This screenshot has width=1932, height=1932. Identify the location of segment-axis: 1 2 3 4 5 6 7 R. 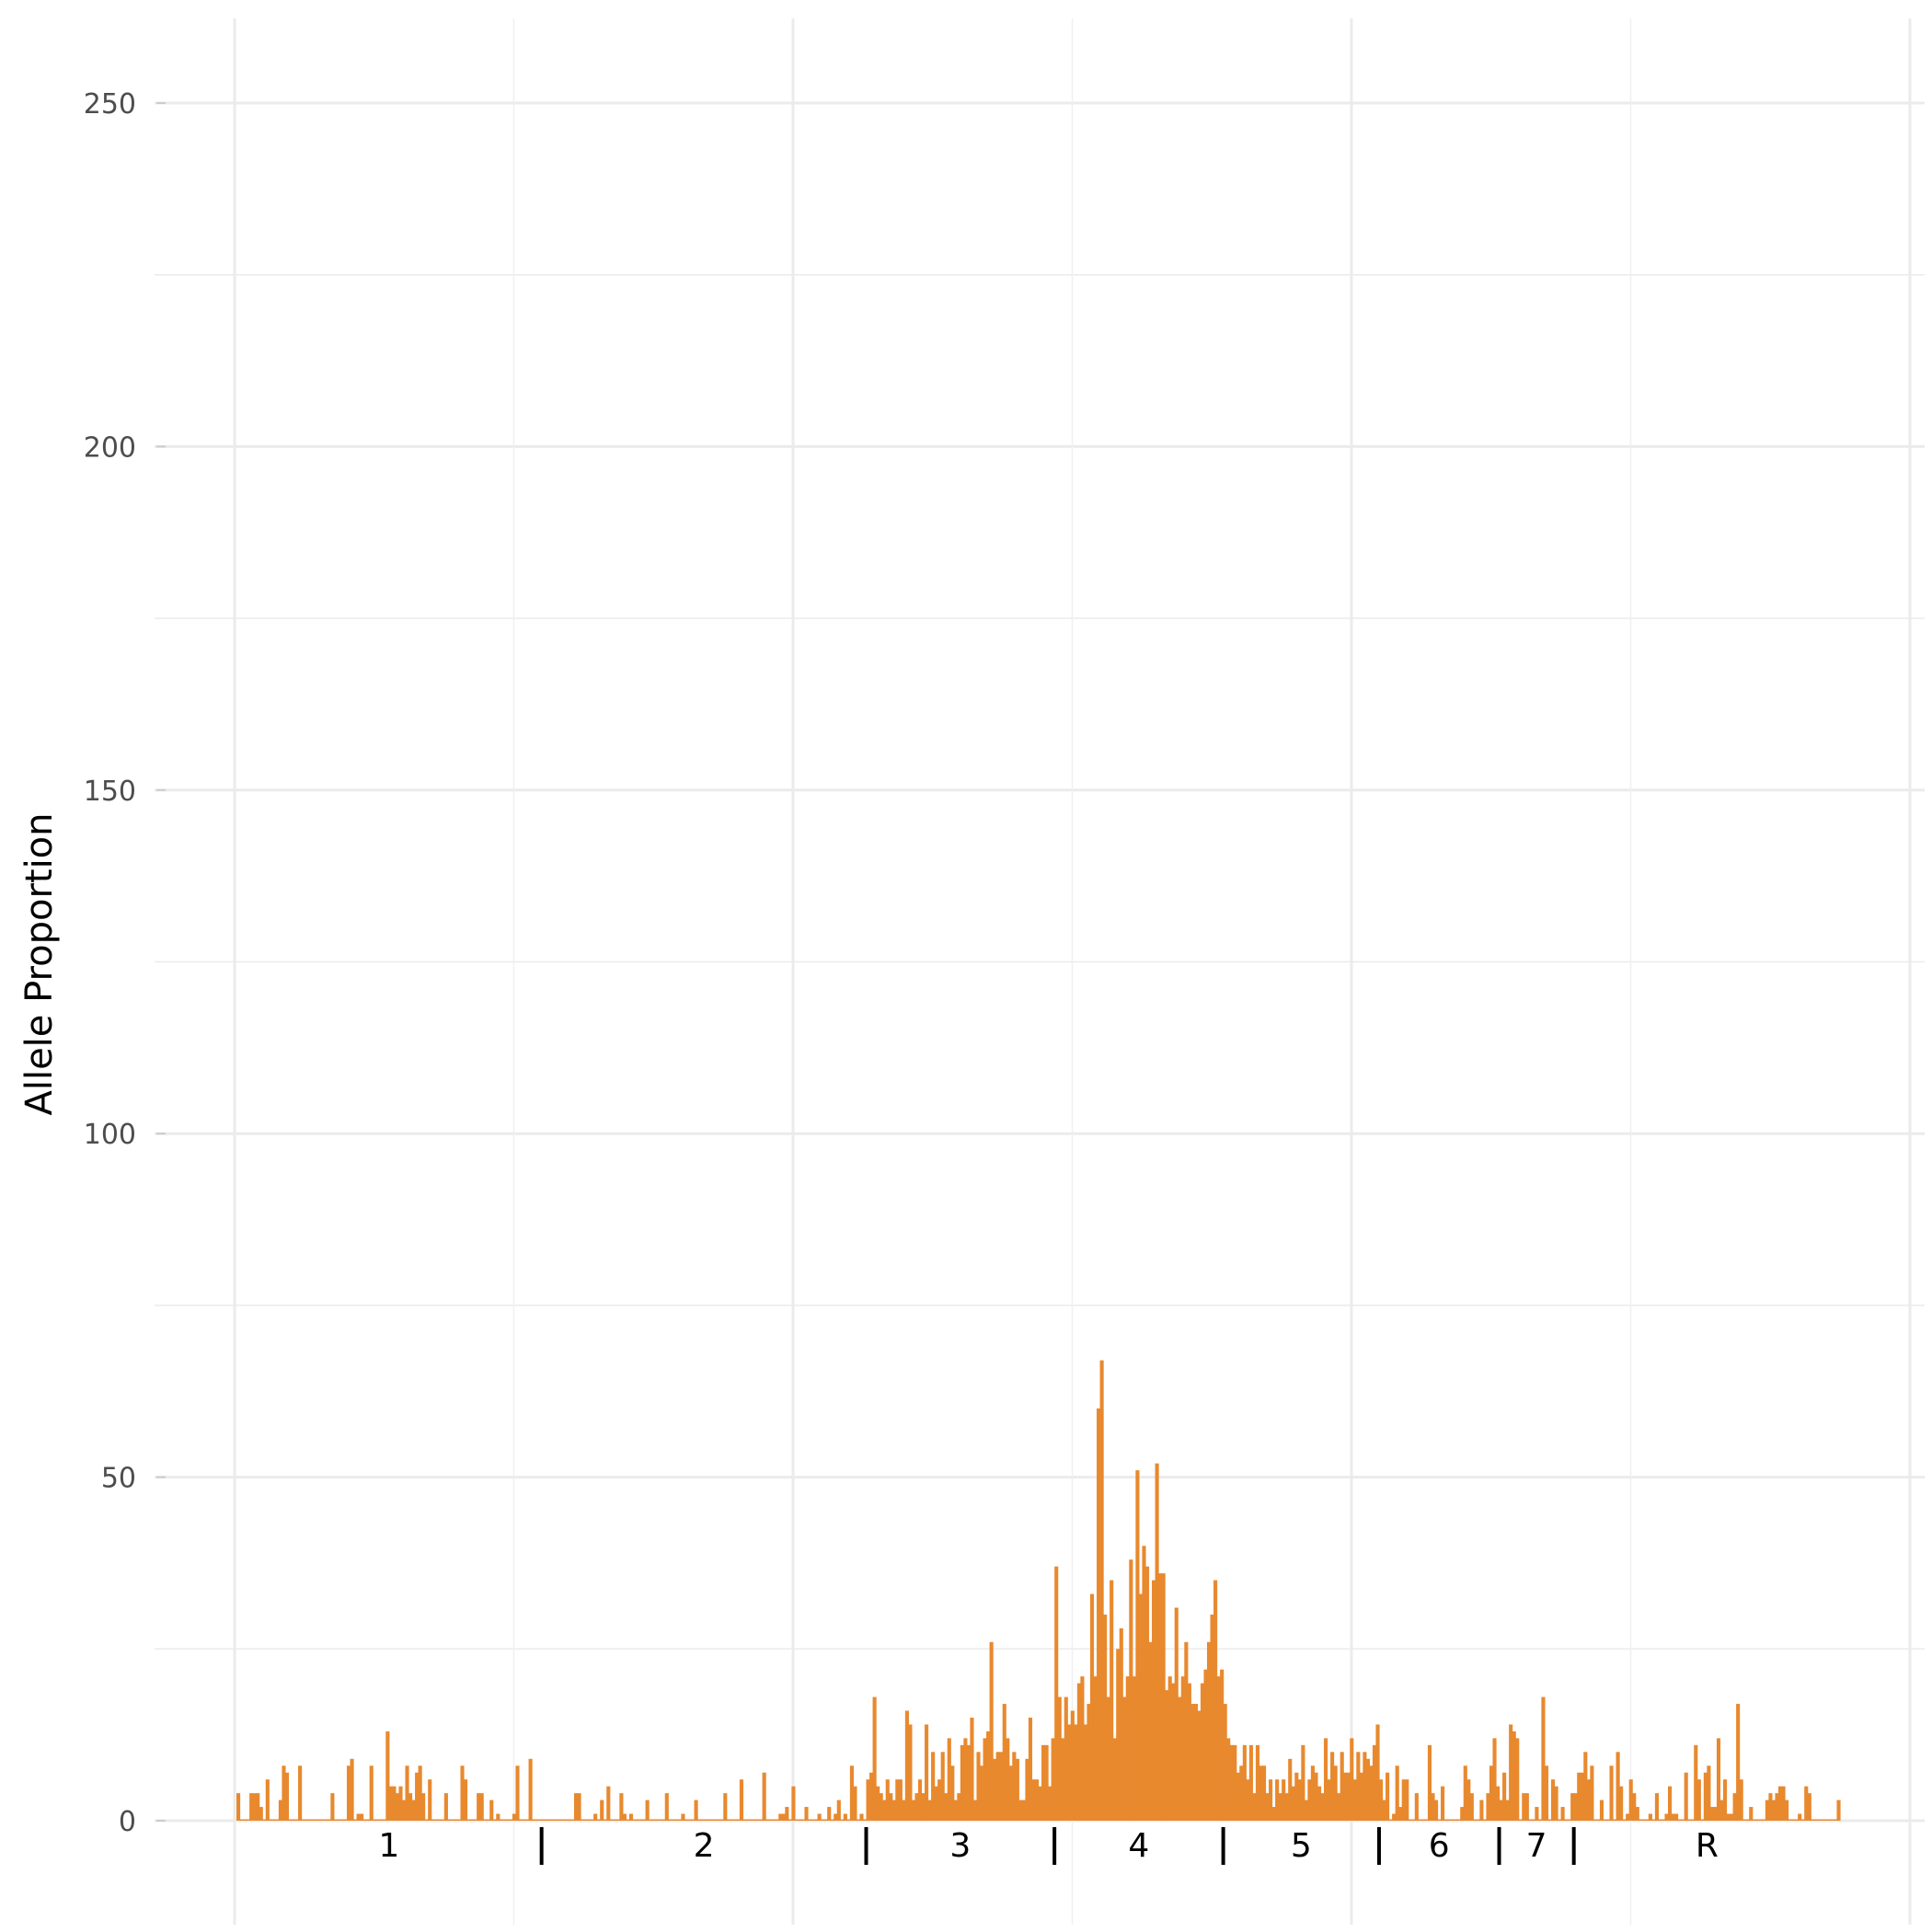
(1048, 1846).